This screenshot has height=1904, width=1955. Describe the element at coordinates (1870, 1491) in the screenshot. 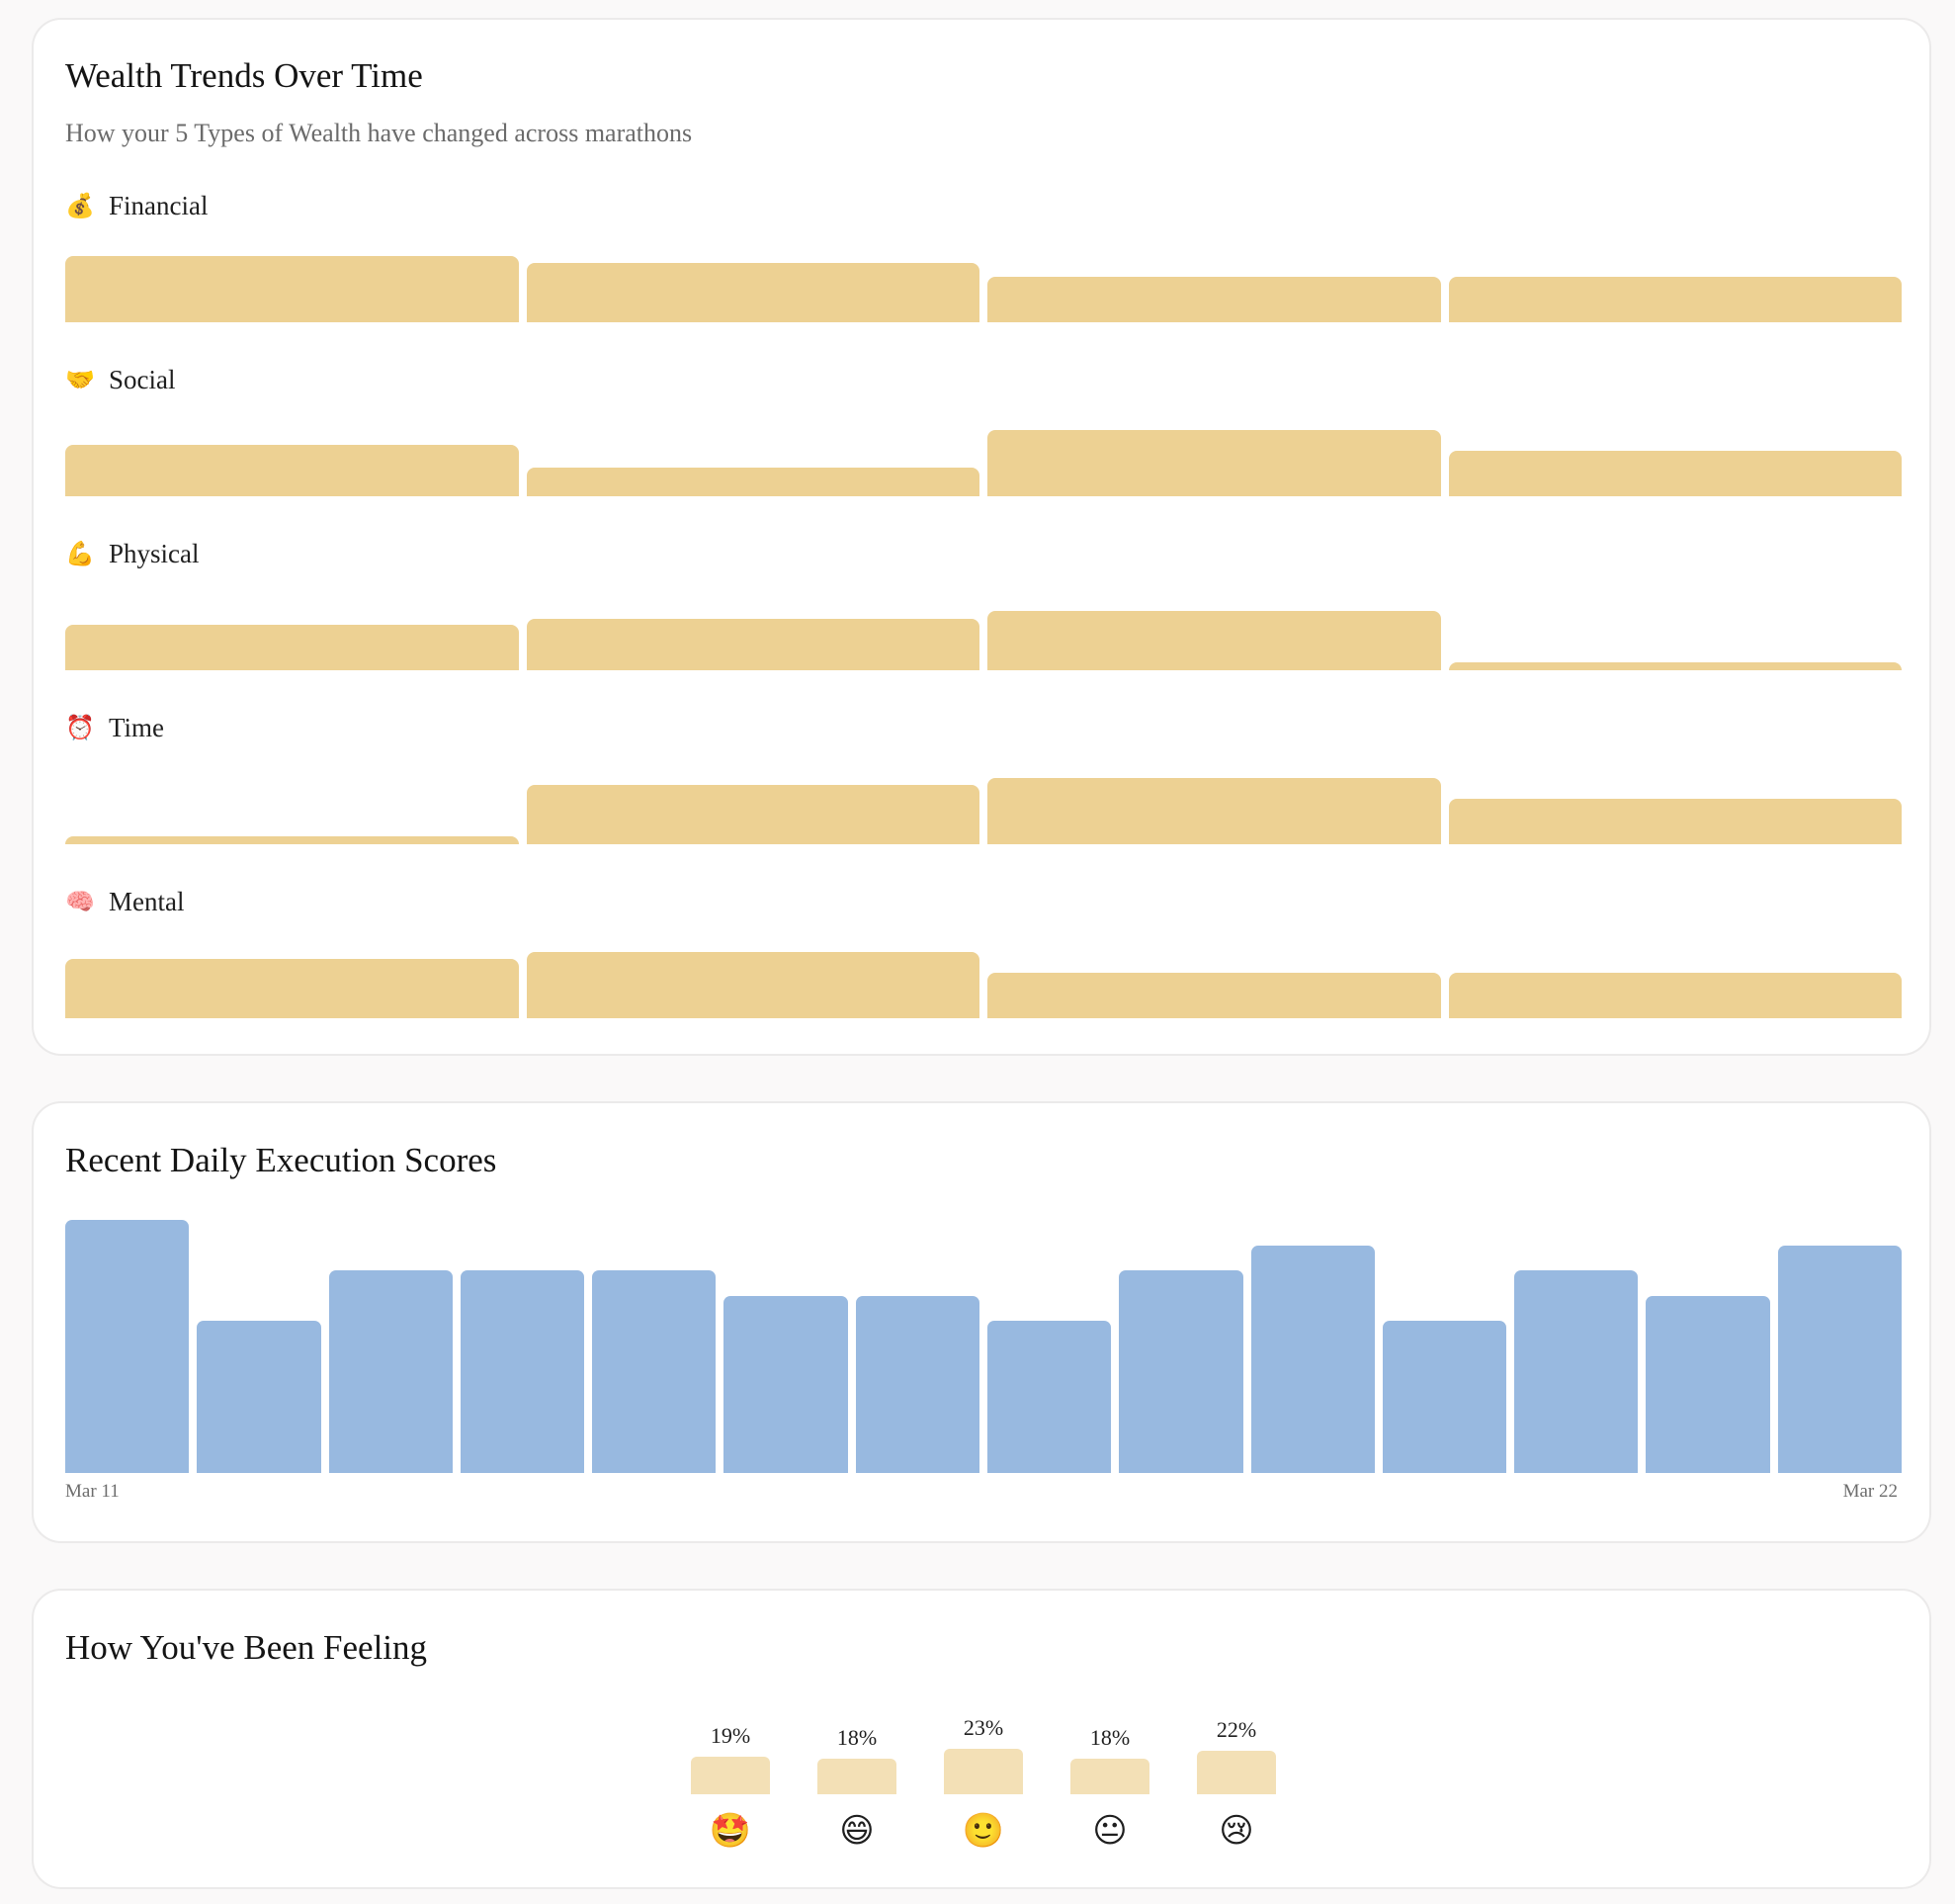

I see `date-end-label: Mar 22` at that location.